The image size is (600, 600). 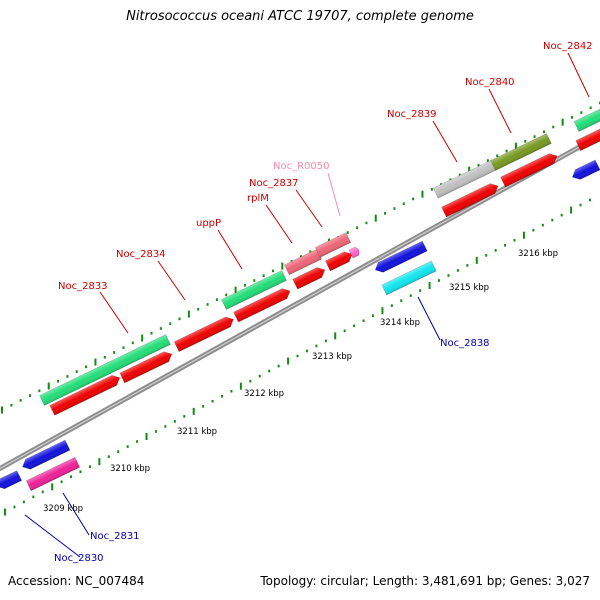 What do you see at coordinates (490, 82) in the screenshot?
I see `gene-label-noc_2840: Noc_2840` at bounding box center [490, 82].